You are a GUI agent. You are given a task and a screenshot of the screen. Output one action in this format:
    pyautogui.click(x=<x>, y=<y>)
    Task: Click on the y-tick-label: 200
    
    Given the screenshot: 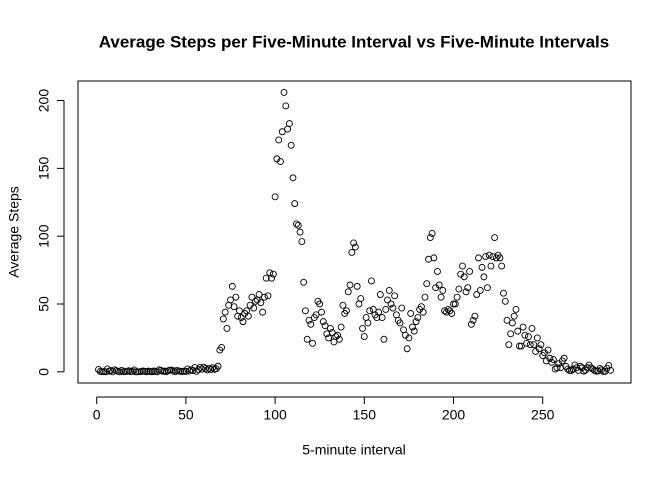 What is the action you would take?
    pyautogui.click(x=44, y=101)
    